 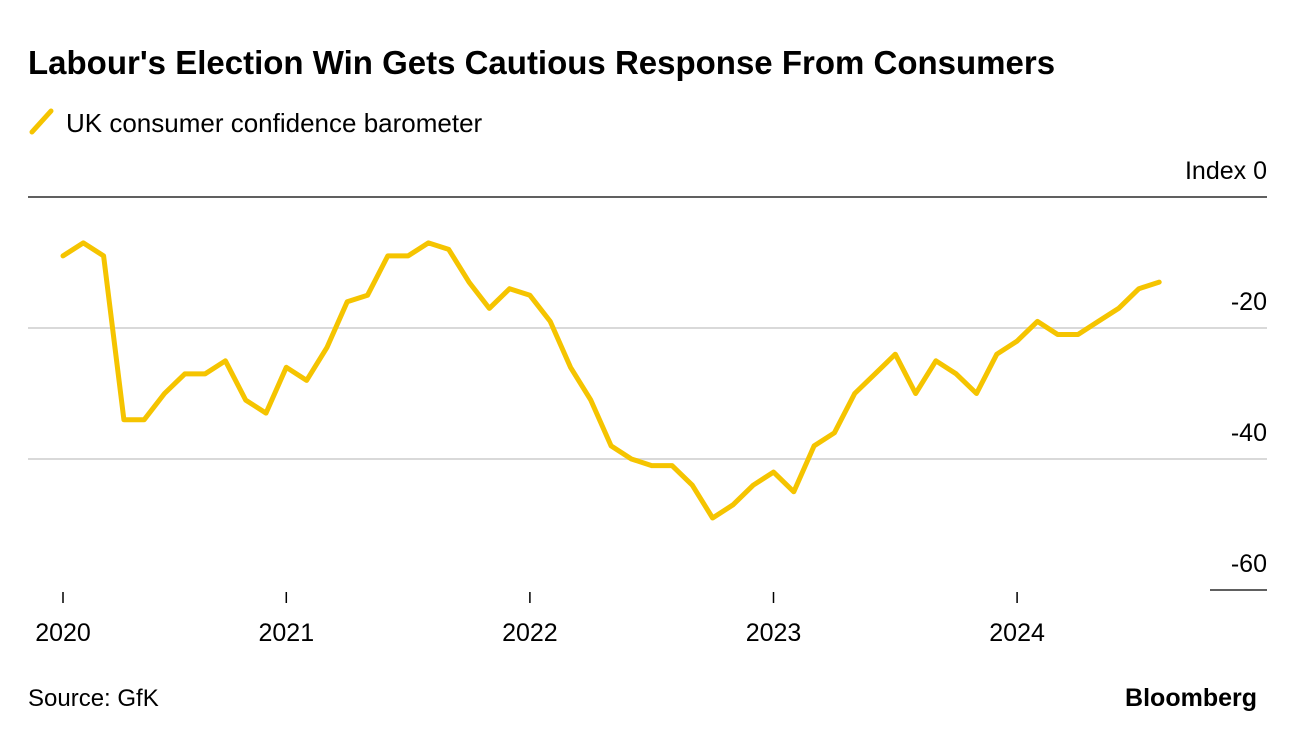 I want to click on x-tick-label: 2024, so click(x=1017, y=633).